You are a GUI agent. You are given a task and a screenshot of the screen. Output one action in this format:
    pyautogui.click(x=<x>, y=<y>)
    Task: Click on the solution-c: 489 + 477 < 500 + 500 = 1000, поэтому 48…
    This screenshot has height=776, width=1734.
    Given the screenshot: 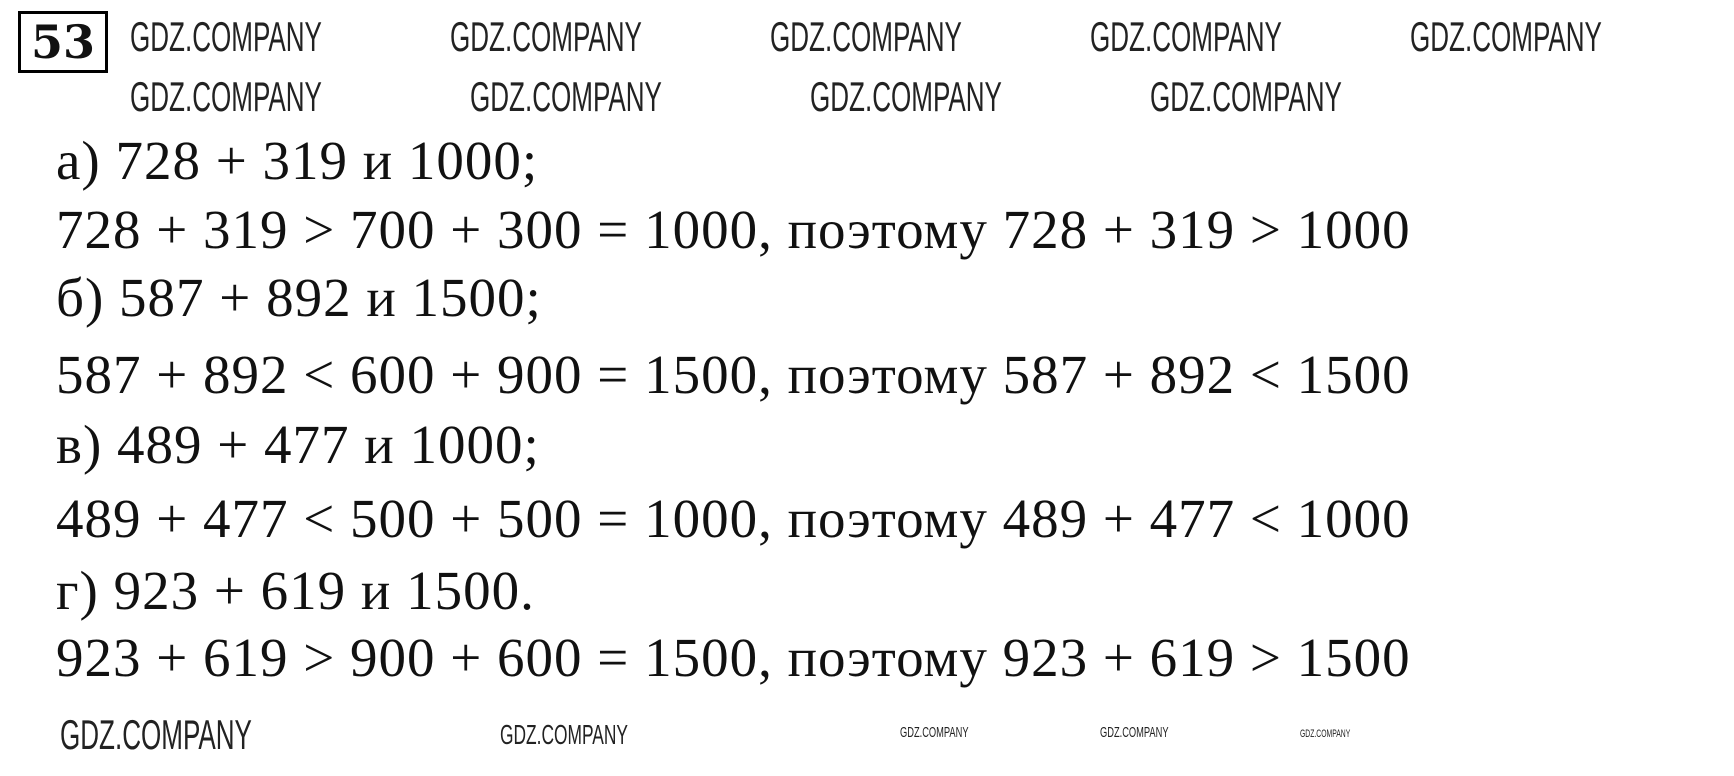 What is the action you would take?
    pyautogui.click(x=733, y=518)
    